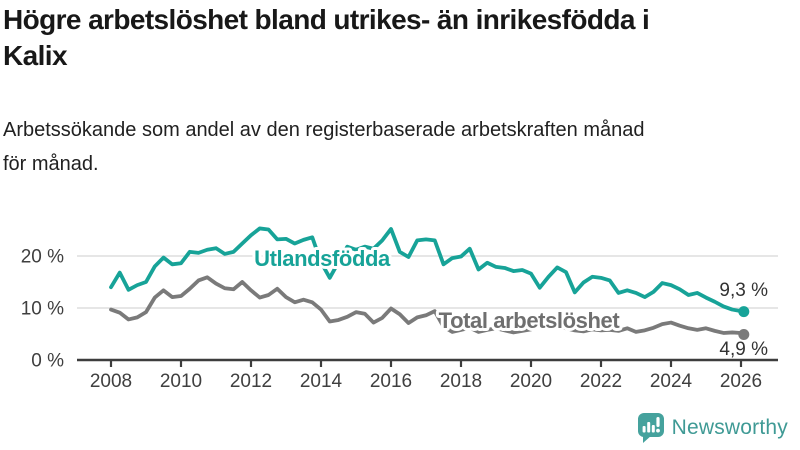 This screenshot has width=800, height=450. Describe the element at coordinates (111, 381) in the screenshot. I see `x-tick-label: 2008` at that location.